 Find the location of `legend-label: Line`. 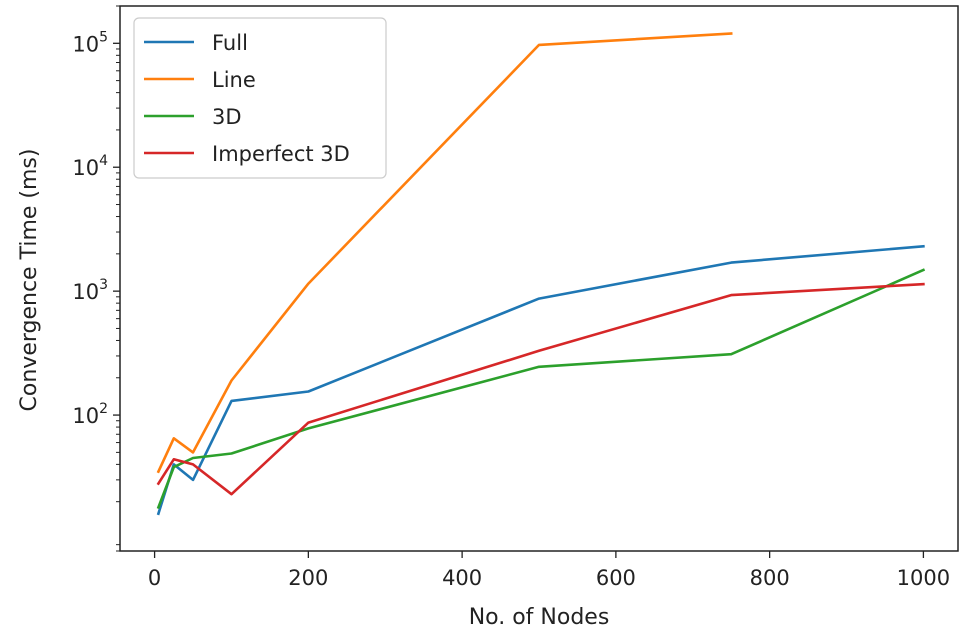

legend-label: Line is located at coordinates (234, 80).